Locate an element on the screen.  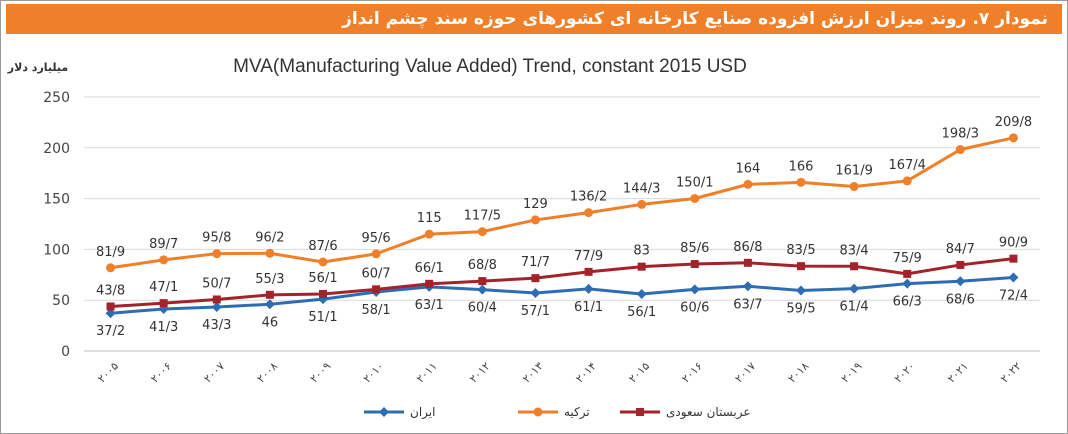
legend: ایران ترکیه عربستان سعودی is located at coordinates (557, 412).